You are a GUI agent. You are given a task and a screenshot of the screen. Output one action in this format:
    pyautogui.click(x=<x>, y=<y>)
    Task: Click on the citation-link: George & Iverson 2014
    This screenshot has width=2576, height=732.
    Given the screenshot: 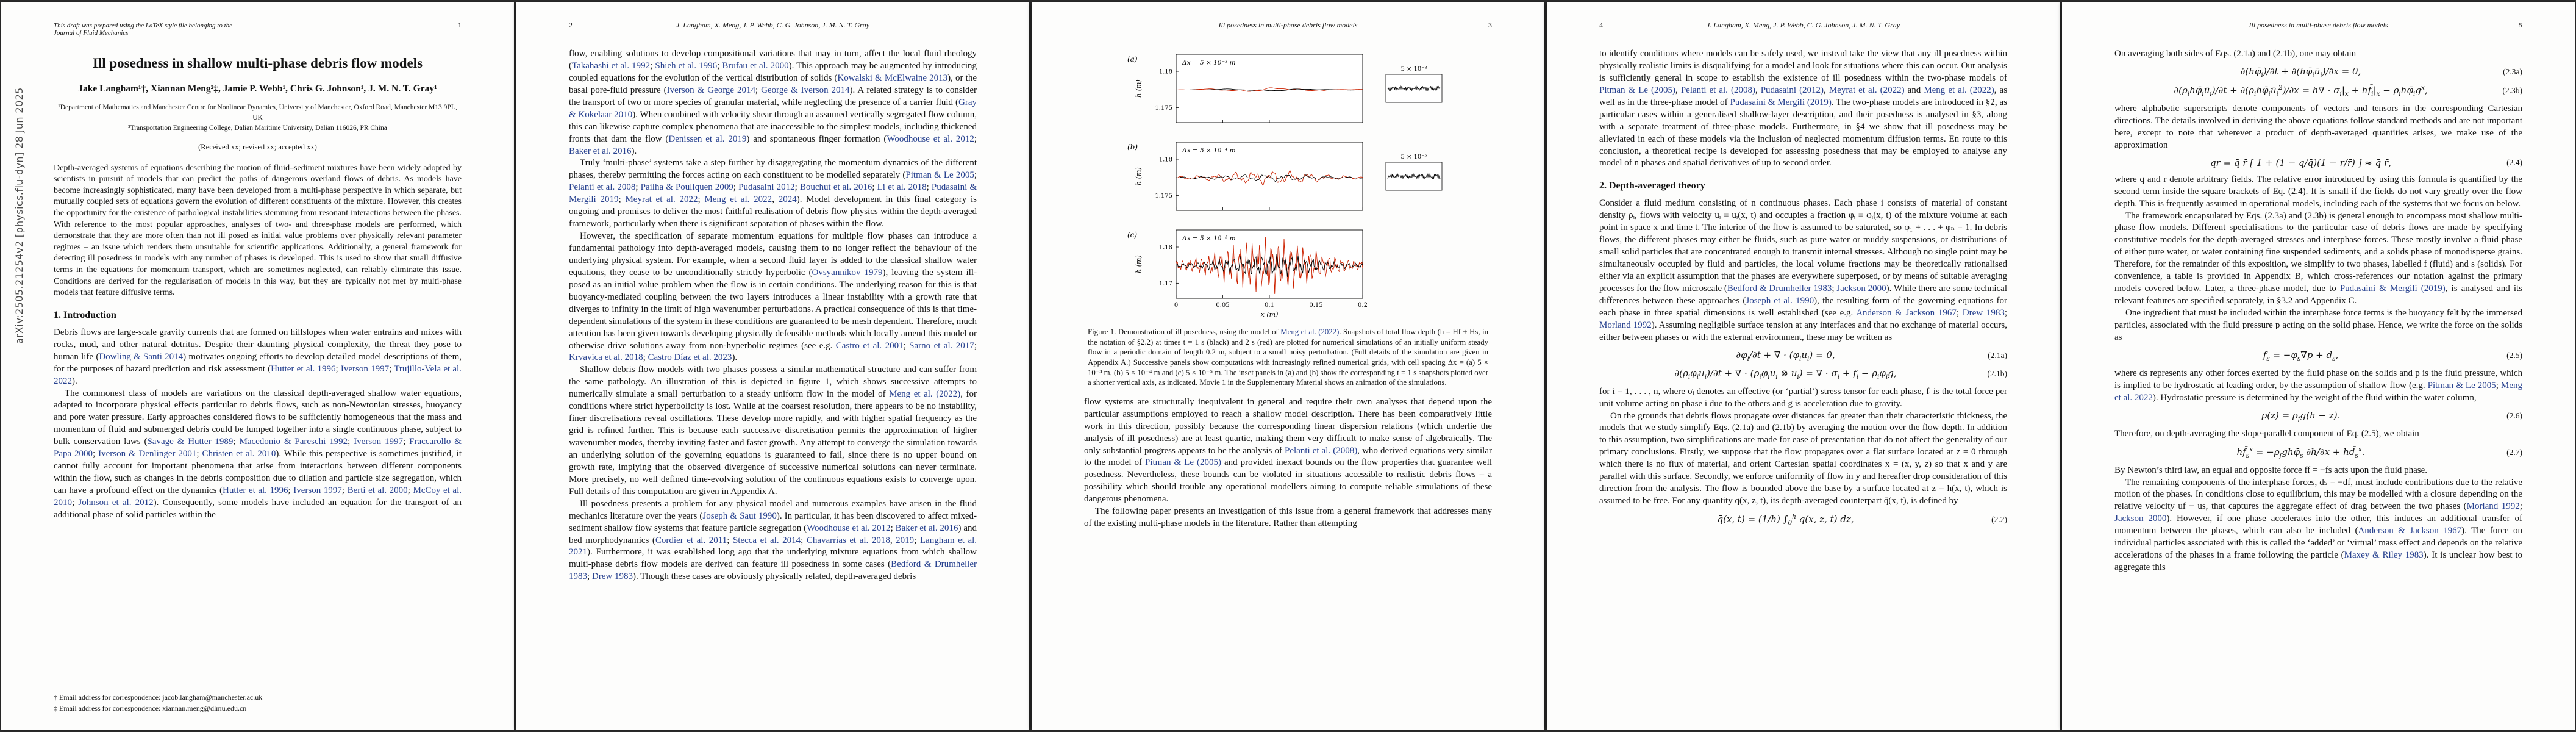 What is the action you would take?
    pyautogui.click(x=805, y=90)
    